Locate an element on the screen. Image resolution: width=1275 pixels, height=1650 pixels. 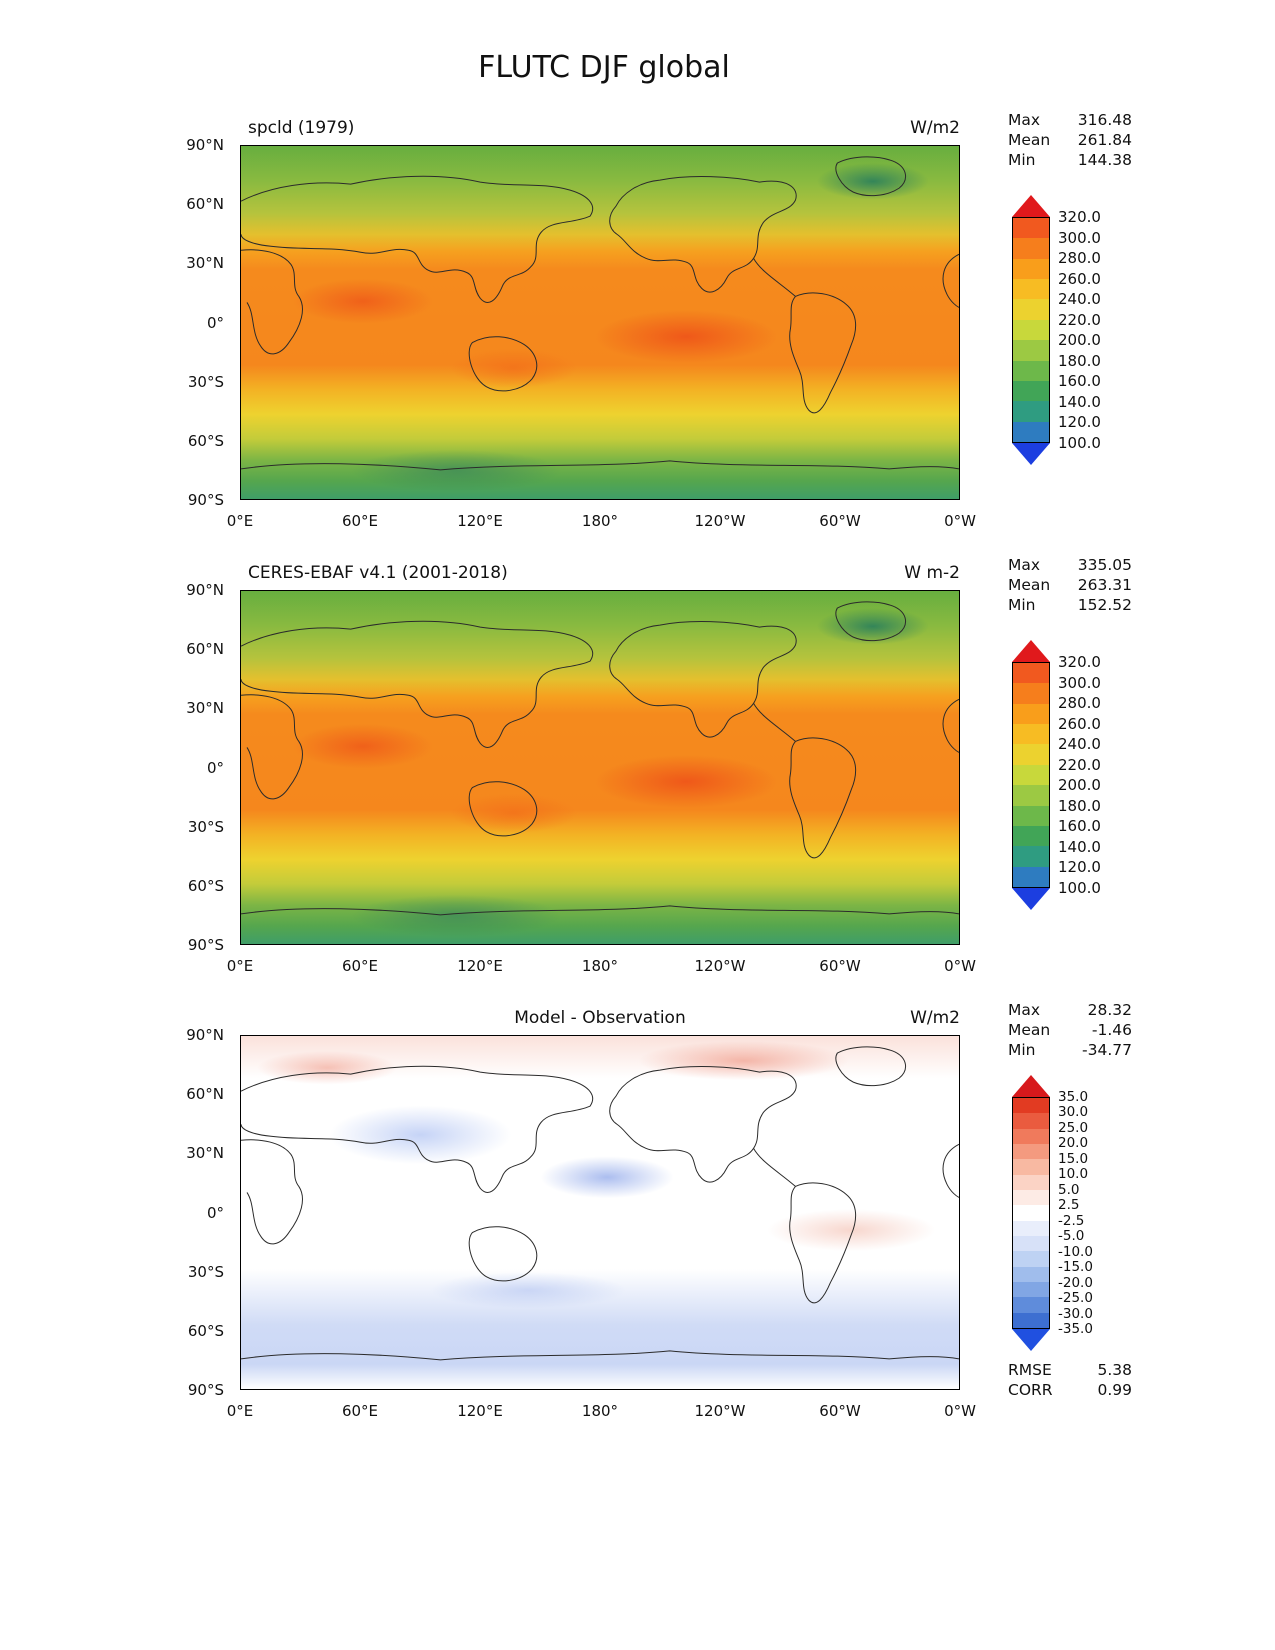
stat-value: 261.84 is located at coordinates (1104, 140).